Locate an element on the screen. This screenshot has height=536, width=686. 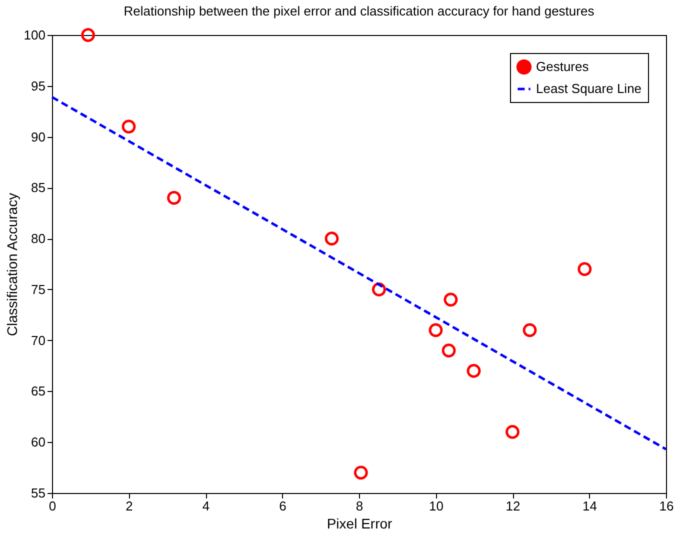
x-tick-label: 2 is located at coordinates (129, 506).